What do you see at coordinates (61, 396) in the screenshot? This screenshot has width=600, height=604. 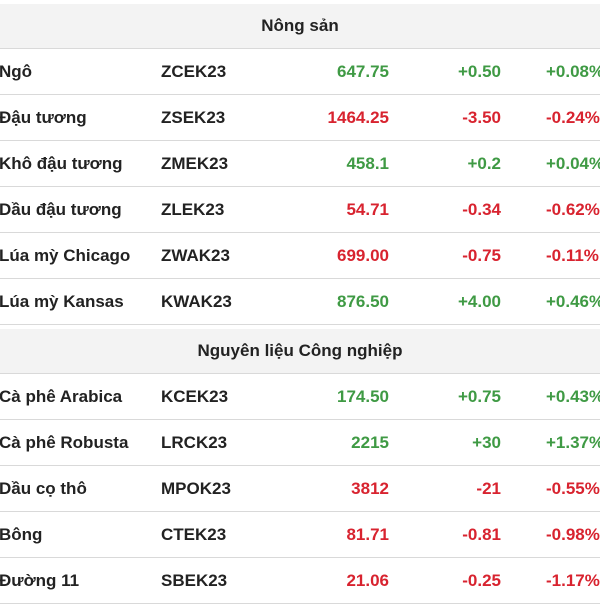 I see `commodity-name: Cà phê Arabica` at bounding box center [61, 396].